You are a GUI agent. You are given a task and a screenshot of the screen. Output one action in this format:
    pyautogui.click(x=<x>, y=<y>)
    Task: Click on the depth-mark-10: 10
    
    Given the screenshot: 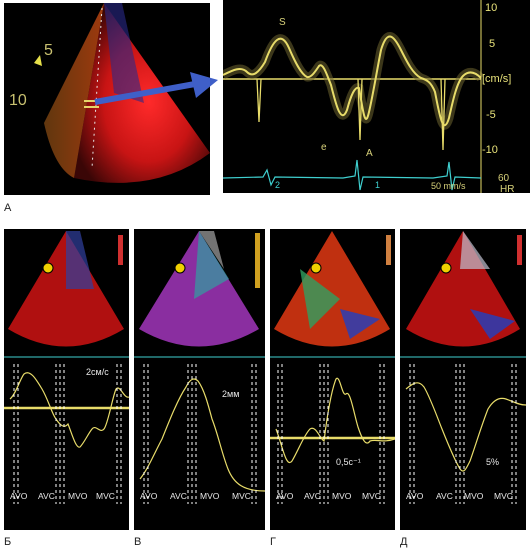 What is the action you would take?
    pyautogui.click(x=18, y=100)
    